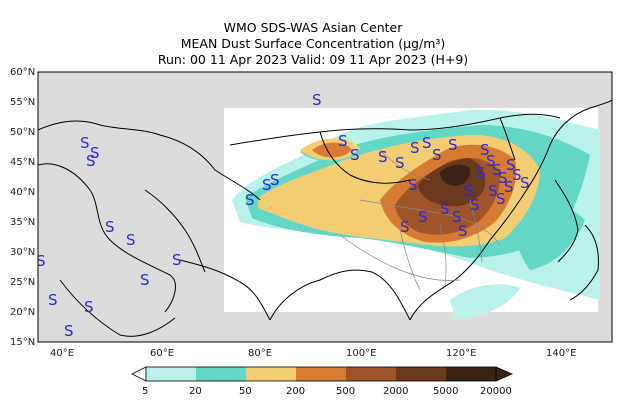  What do you see at coordinates (162, 353) in the screenshot?
I see `lon-tick: 60°E` at bounding box center [162, 353].